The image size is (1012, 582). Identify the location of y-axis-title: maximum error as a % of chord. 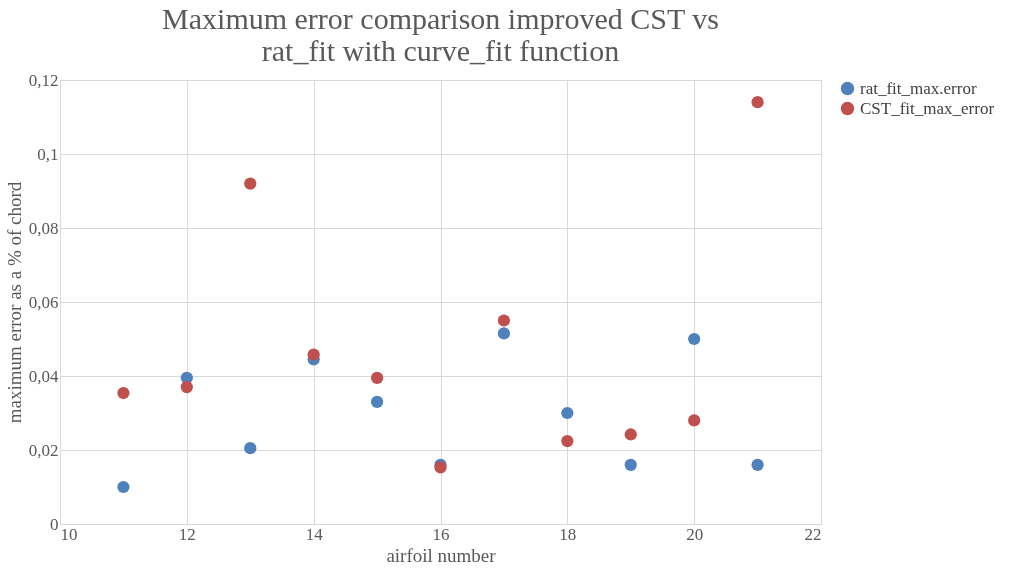
(14, 302).